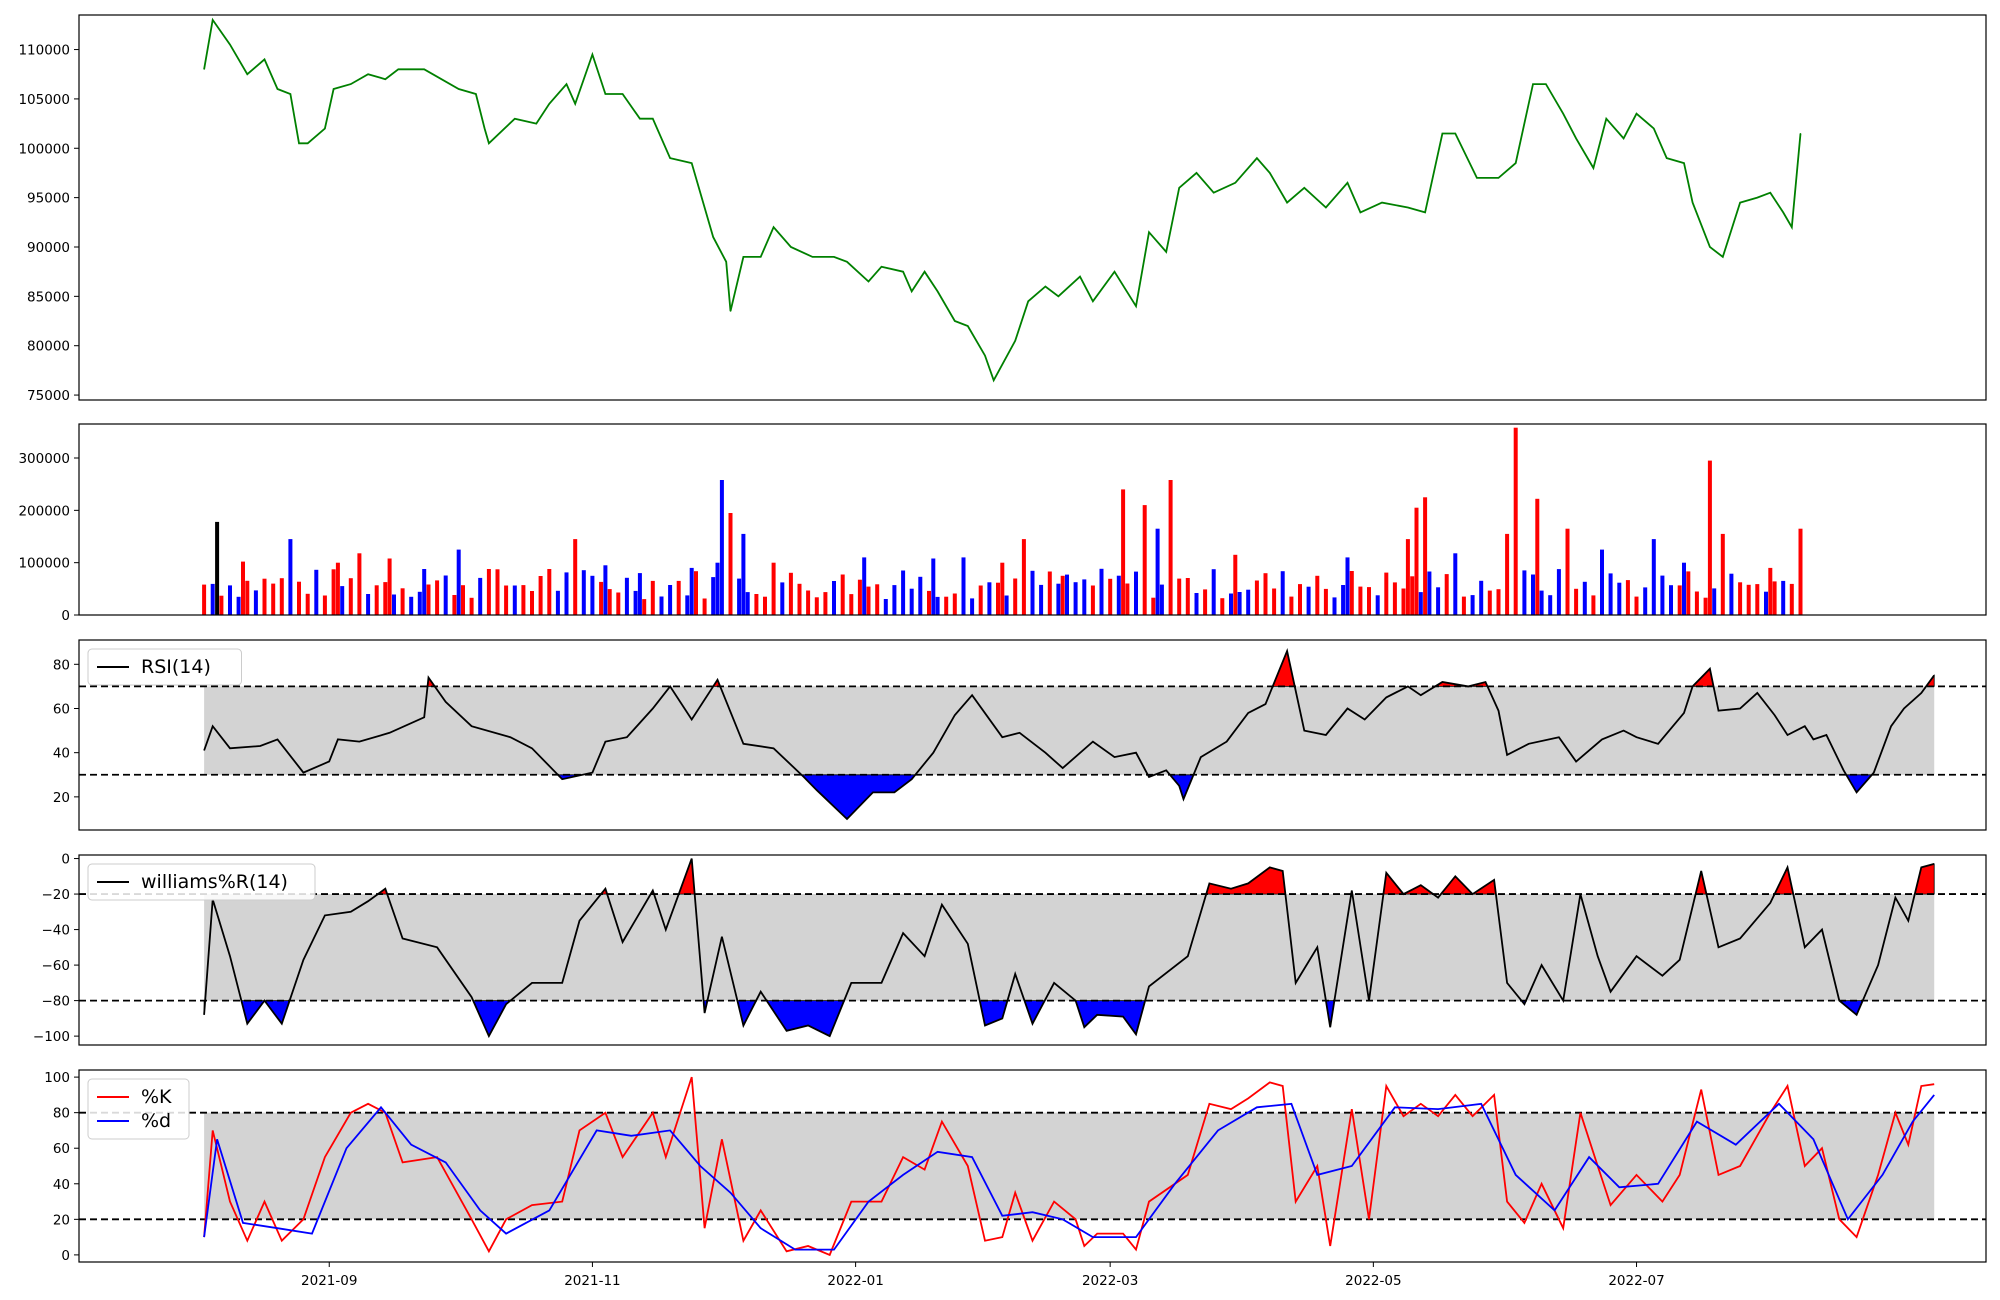 This screenshot has height=1300, width=2000. Describe the element at coordinates (1110, 1018) in the screenshot. I see `williams-oversold-fill` at that location.